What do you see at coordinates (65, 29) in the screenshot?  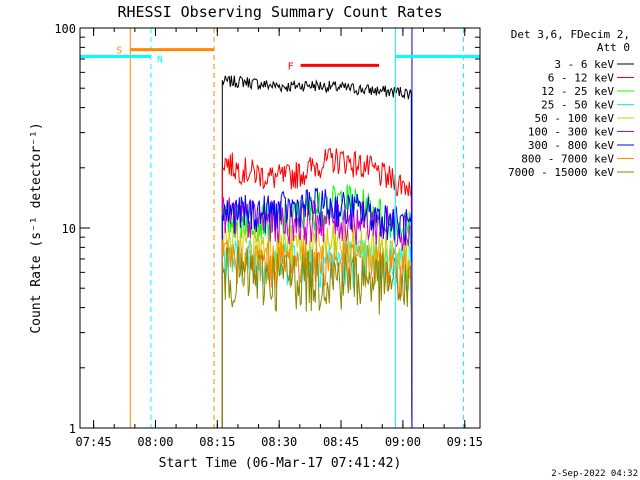 I see `y-tick-label-100: 100` at bounding box center [65, 29].